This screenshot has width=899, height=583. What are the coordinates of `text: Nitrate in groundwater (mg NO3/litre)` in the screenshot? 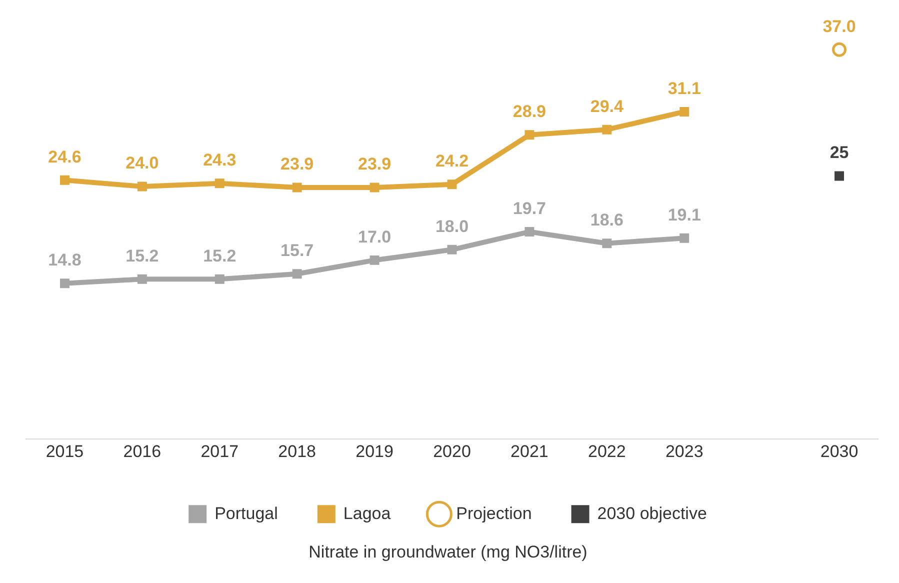 It's located at (448, 552).